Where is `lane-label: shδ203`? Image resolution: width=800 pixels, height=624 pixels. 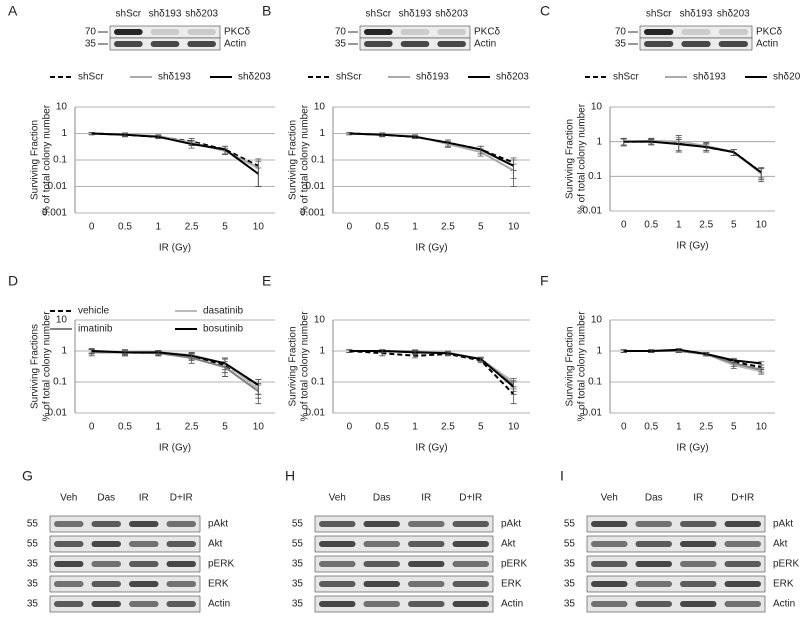
lane-label: shδ203 is located at coordinates (451, 14).